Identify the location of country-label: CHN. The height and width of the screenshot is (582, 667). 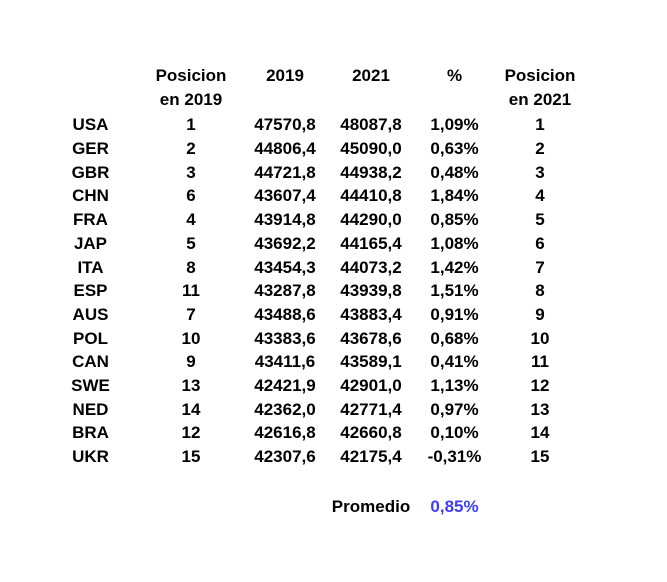
(90, 196).